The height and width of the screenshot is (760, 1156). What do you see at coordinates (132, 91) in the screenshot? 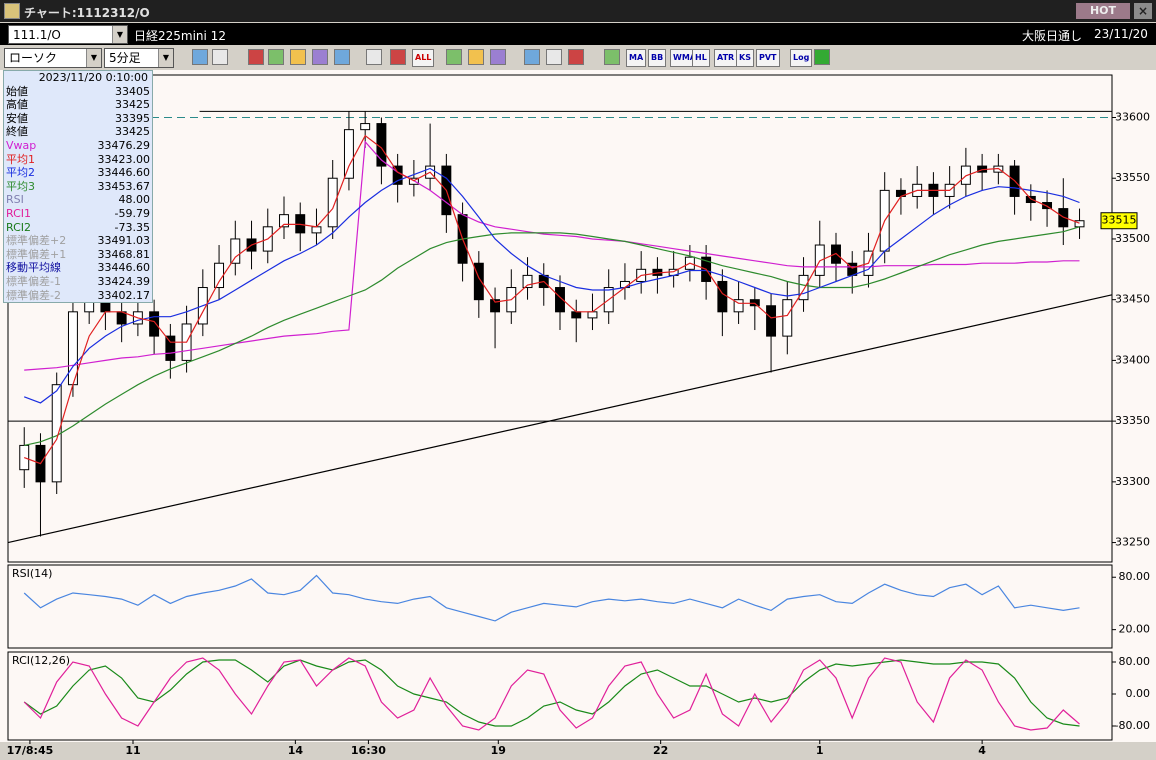
I see `info-value: 33405` at bounding box center [132, 91].